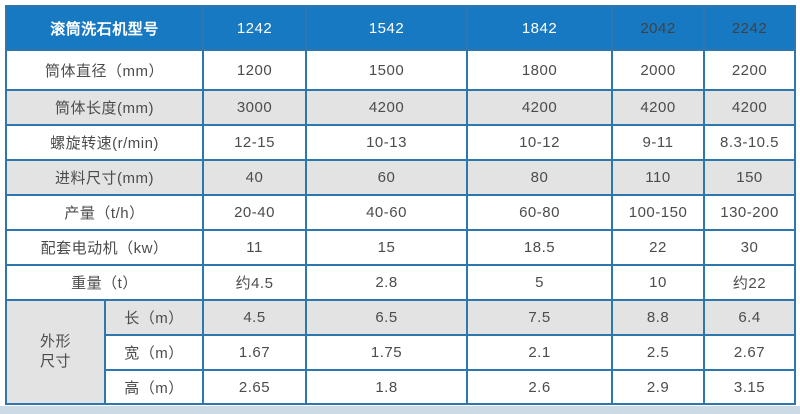 The height and width of the screenshot is (414, 800). I want to click on row-drum-diameter: 筒体直径（mm） 1200 1500 1800 2000 2200, so click(400, 70).